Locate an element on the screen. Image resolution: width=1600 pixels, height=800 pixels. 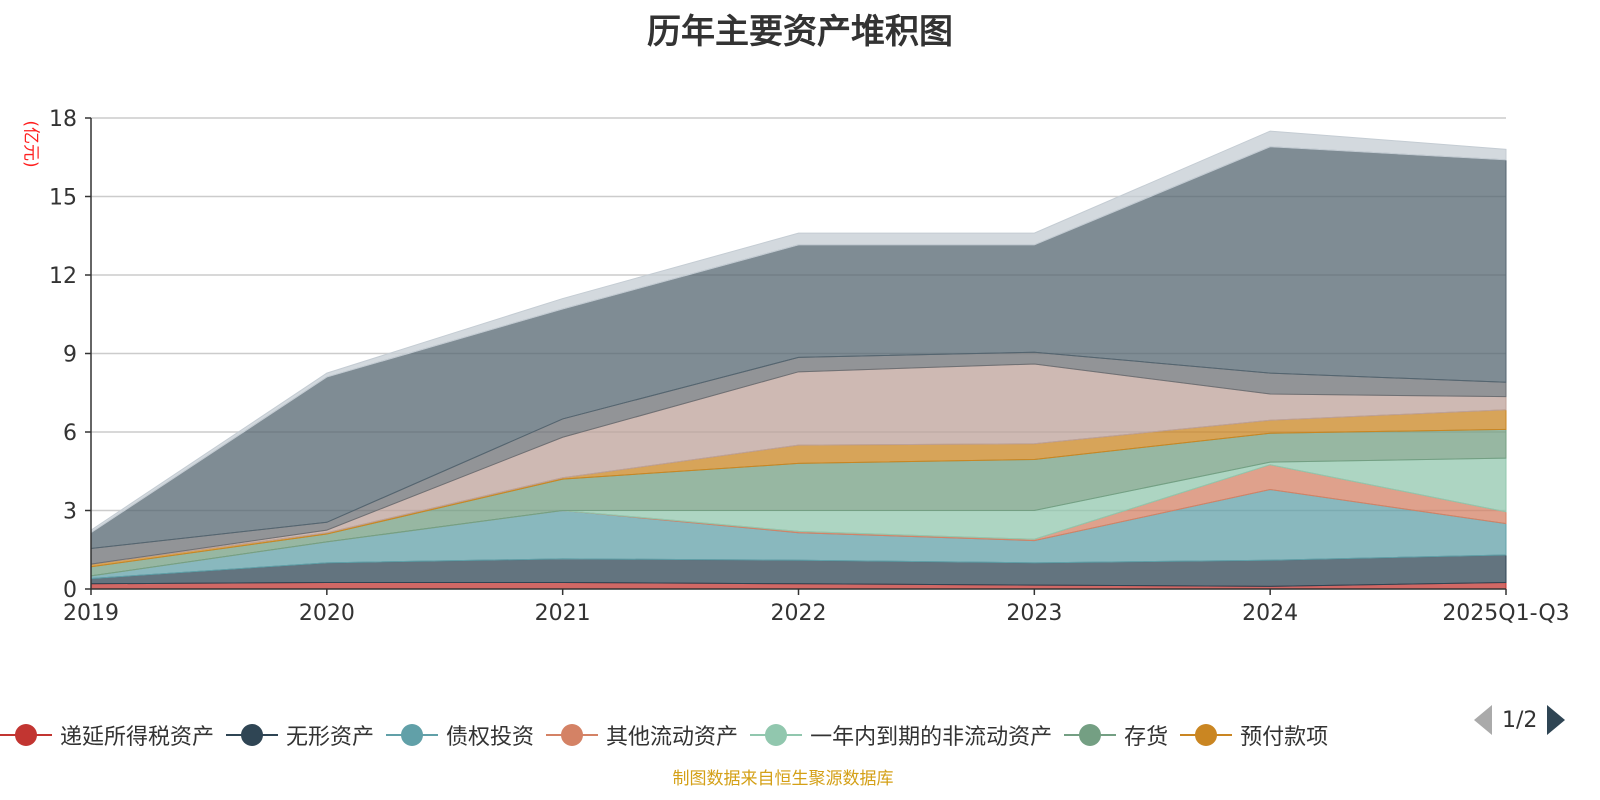
legend-label: 债权投资 is located at coordinates (490, 737).